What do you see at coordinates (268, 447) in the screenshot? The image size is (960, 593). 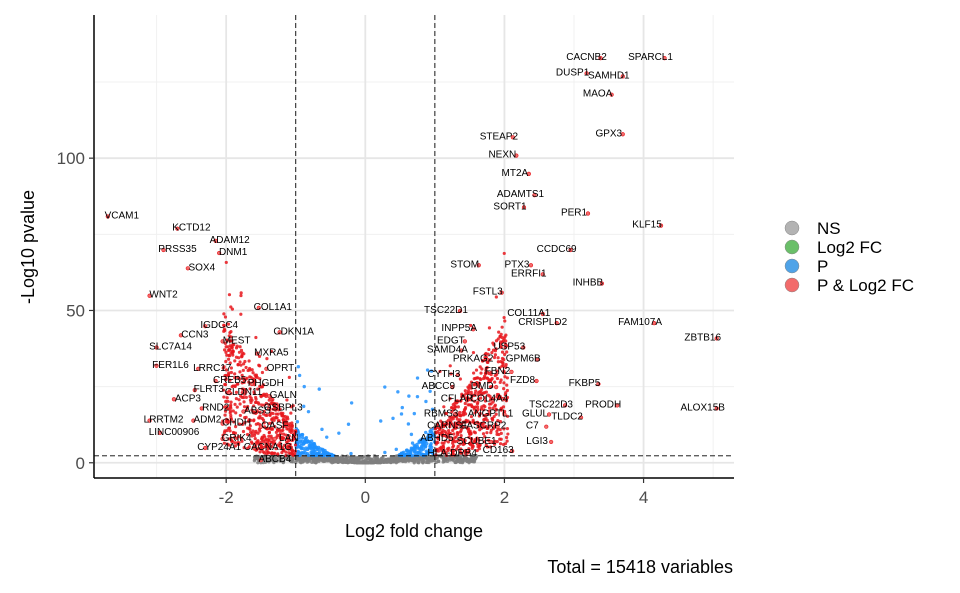 I see `gene-label: CACNA1G` at bounding box center [268, 447].